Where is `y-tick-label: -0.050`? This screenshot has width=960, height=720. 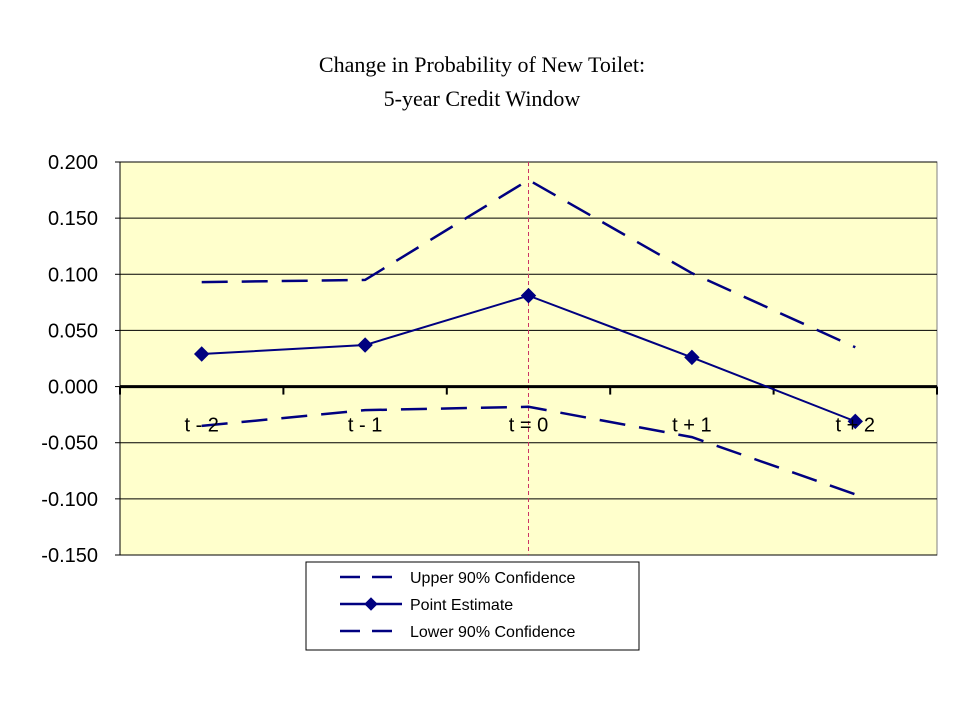 y-tick-label: -0.050 is located at coordinates (69, 444).